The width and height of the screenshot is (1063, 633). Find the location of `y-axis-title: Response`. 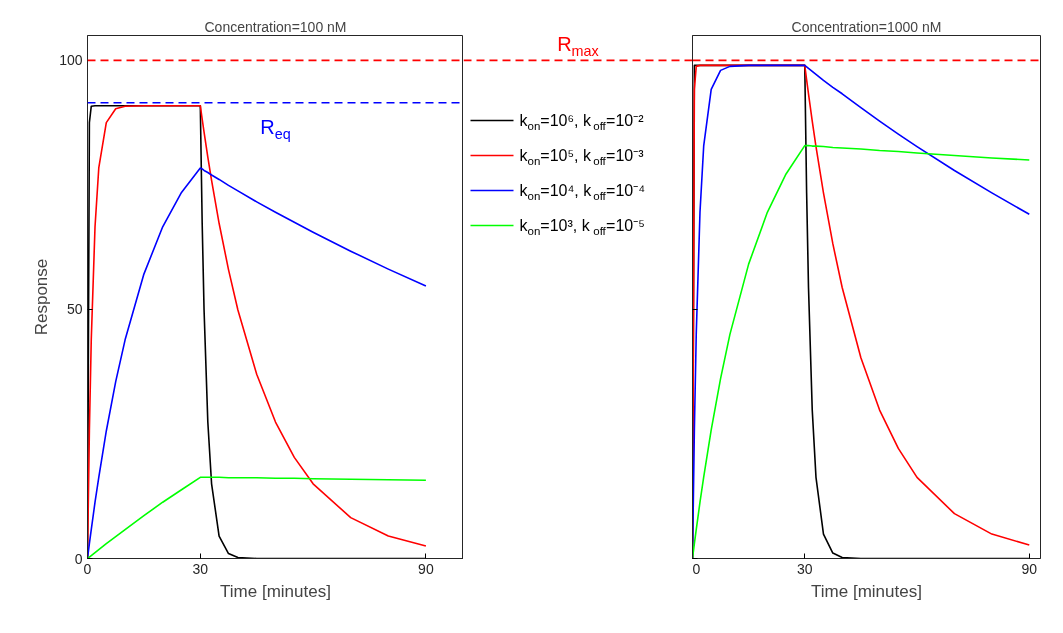

y-axis-title: Response is located at coordinates (42, 297).